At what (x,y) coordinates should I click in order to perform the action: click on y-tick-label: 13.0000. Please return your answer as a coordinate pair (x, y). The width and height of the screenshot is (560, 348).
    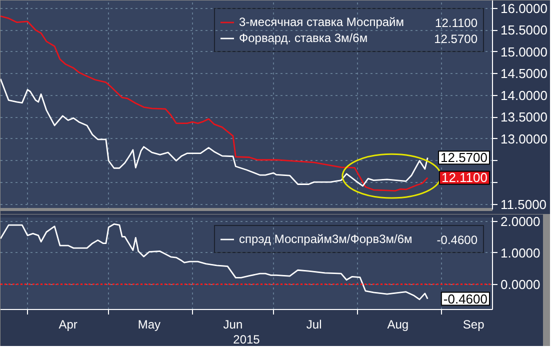
    Looking at the image, I should click on (524, 138).